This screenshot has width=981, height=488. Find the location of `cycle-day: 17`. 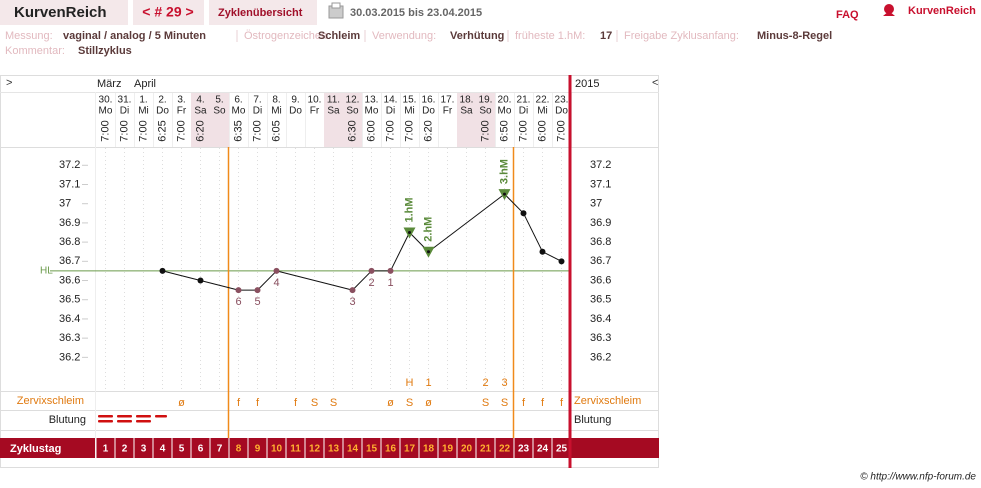

cycle-day: 17 is located at coordinates (410, 449).